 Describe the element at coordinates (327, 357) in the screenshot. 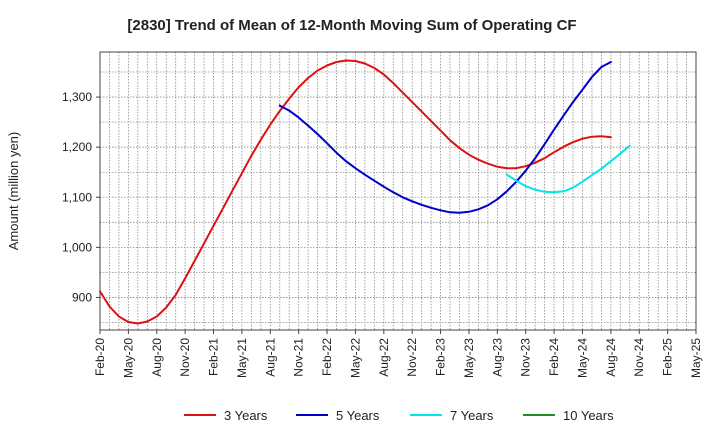

I see `x-tick-label: Feb-22` at that location.